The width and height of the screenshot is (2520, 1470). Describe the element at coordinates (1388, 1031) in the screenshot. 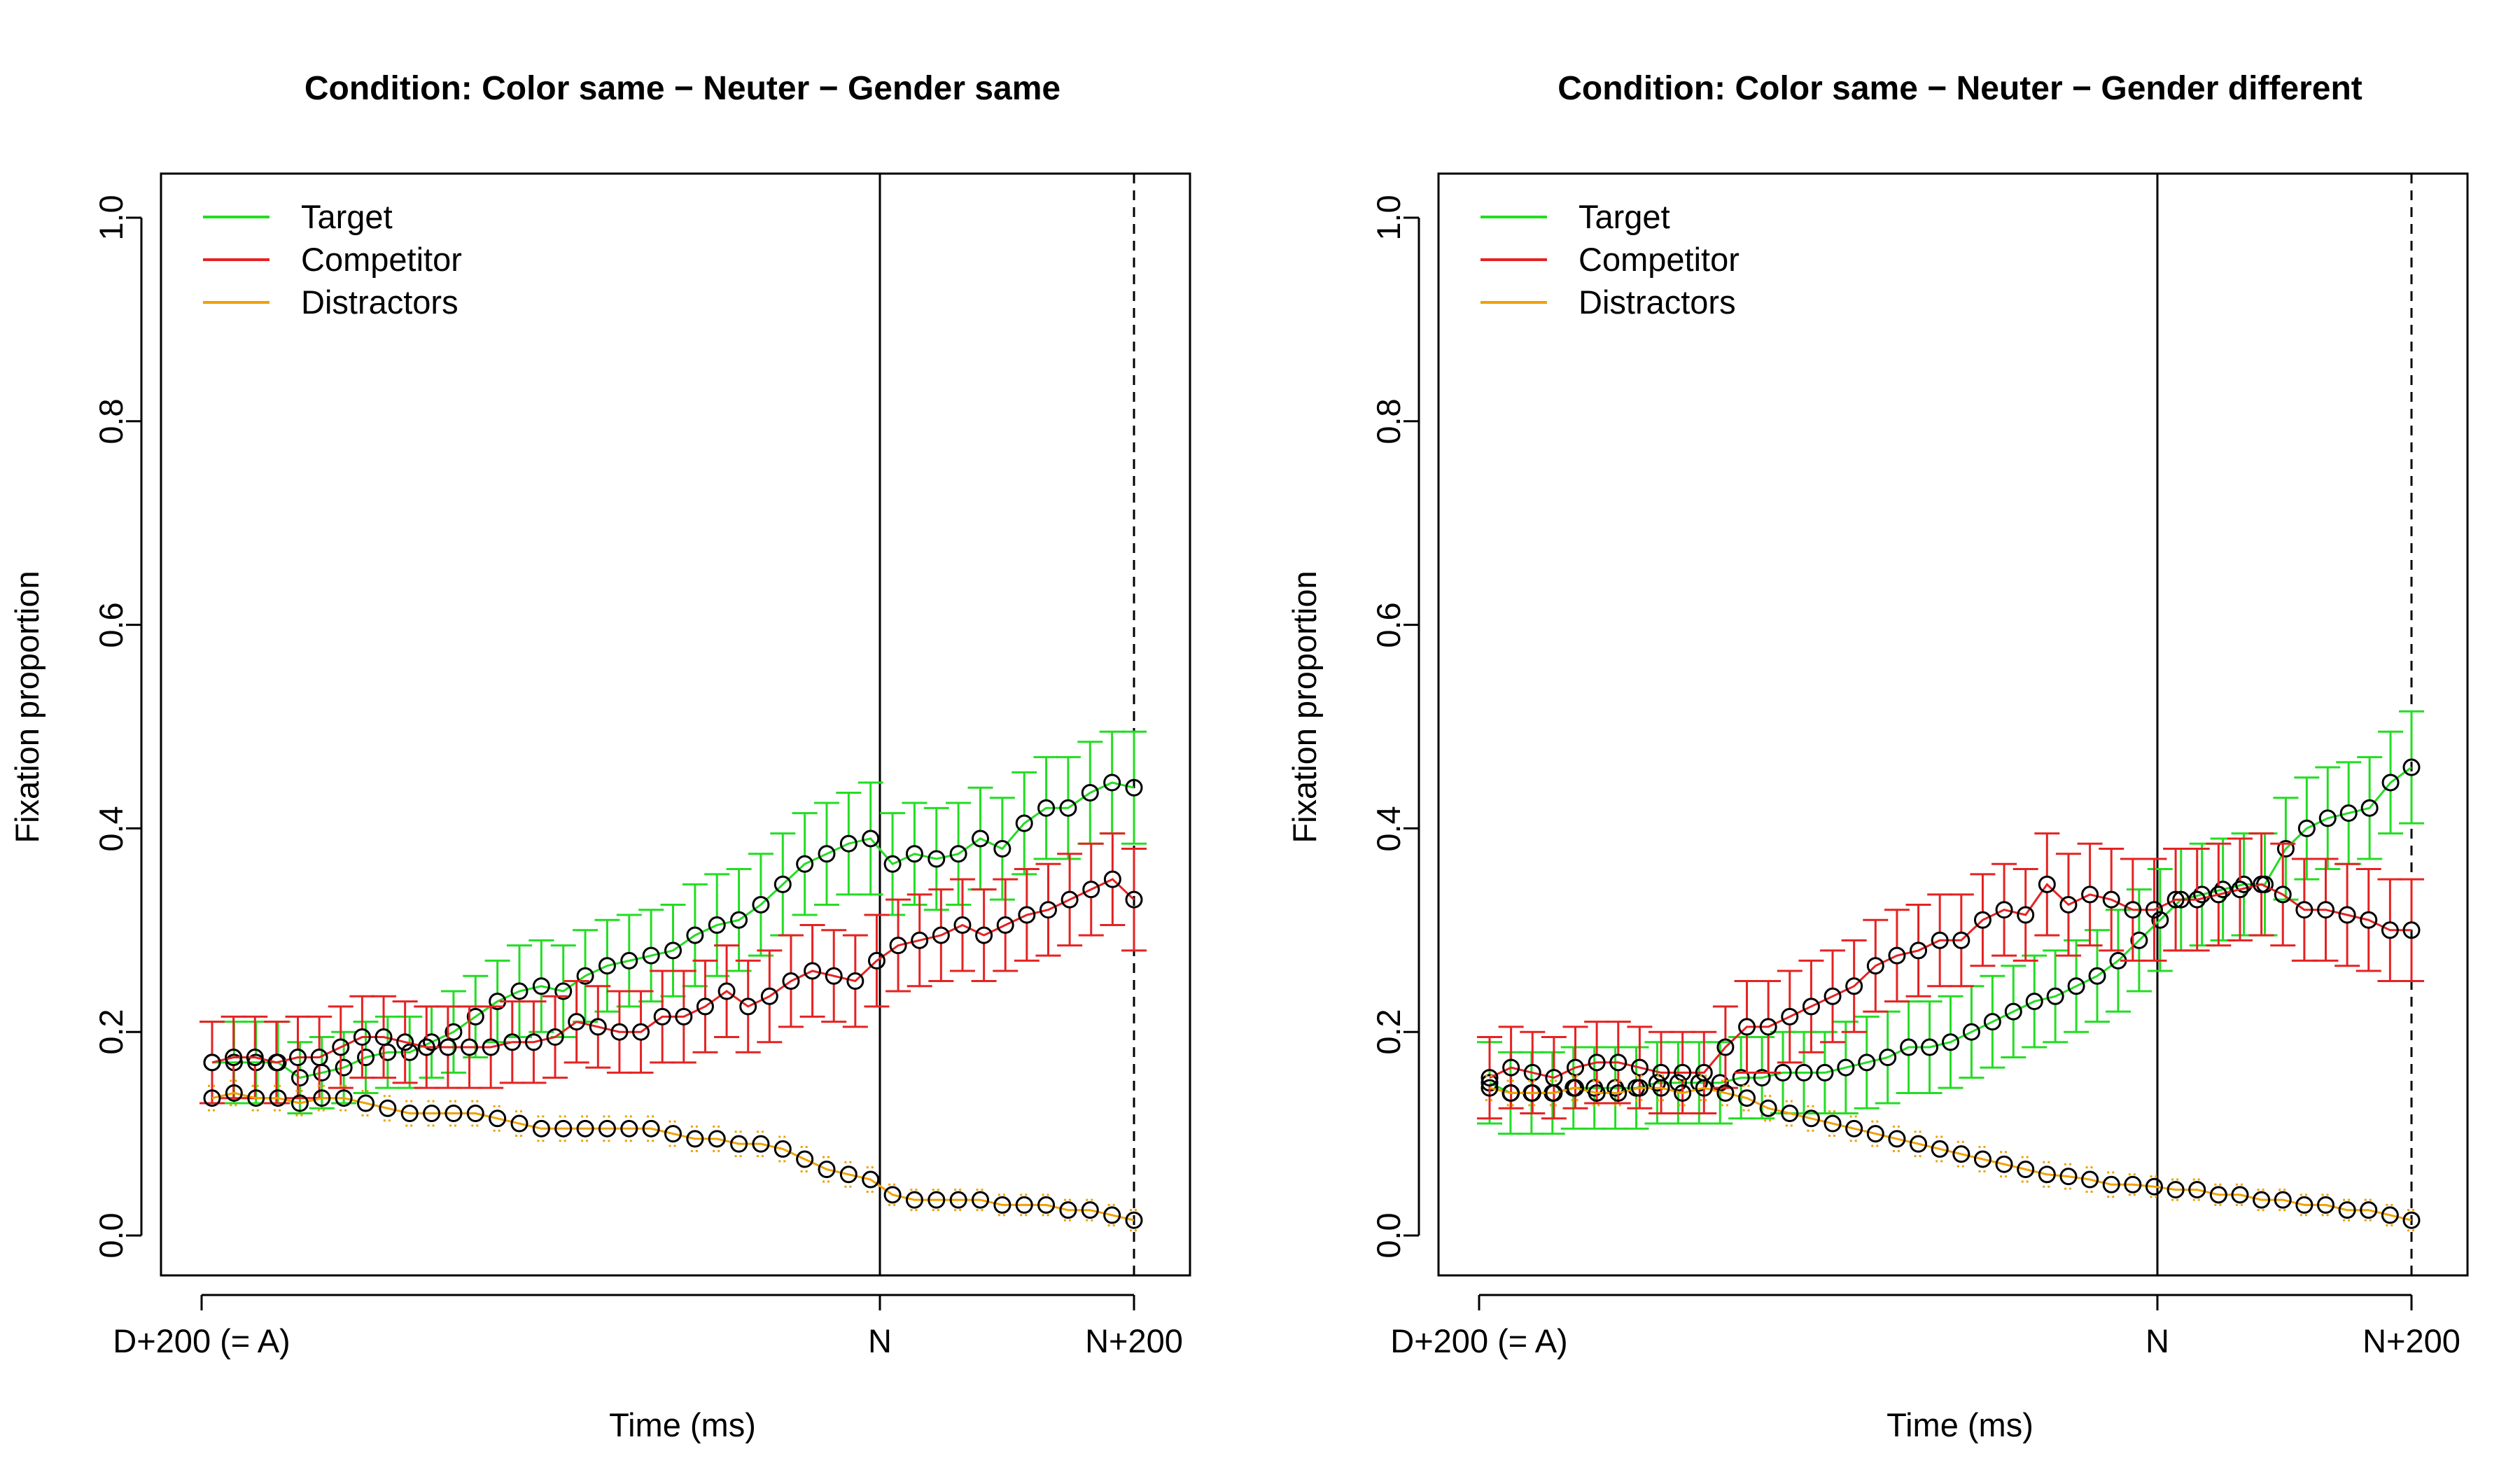

I see `y-tick-label: 0.2` at that location.